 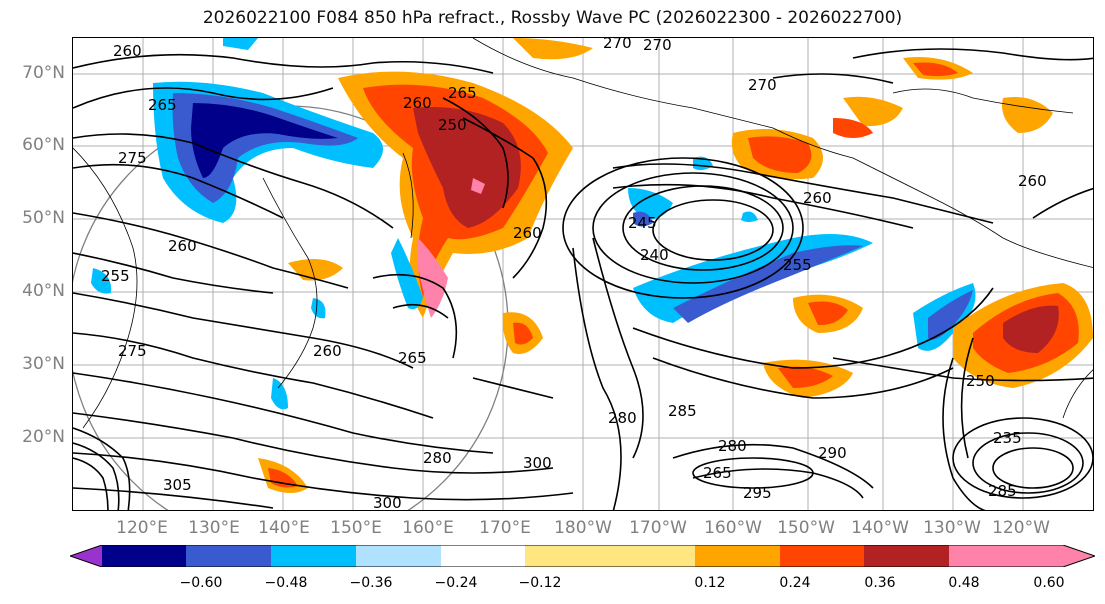 I want to click on colorbar-tick-label: −0.48, so click(x=286, y=583).